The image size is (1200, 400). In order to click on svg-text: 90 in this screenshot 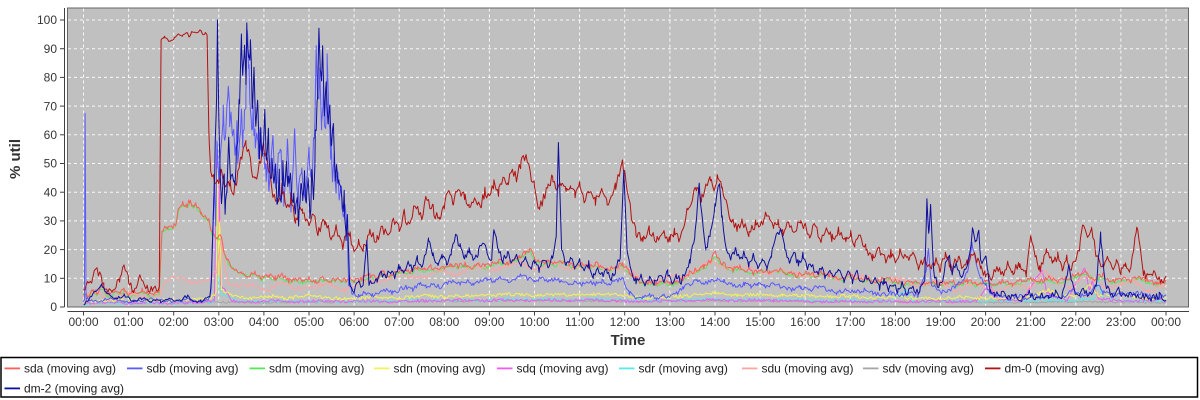, I will do `click(51, 49)`.